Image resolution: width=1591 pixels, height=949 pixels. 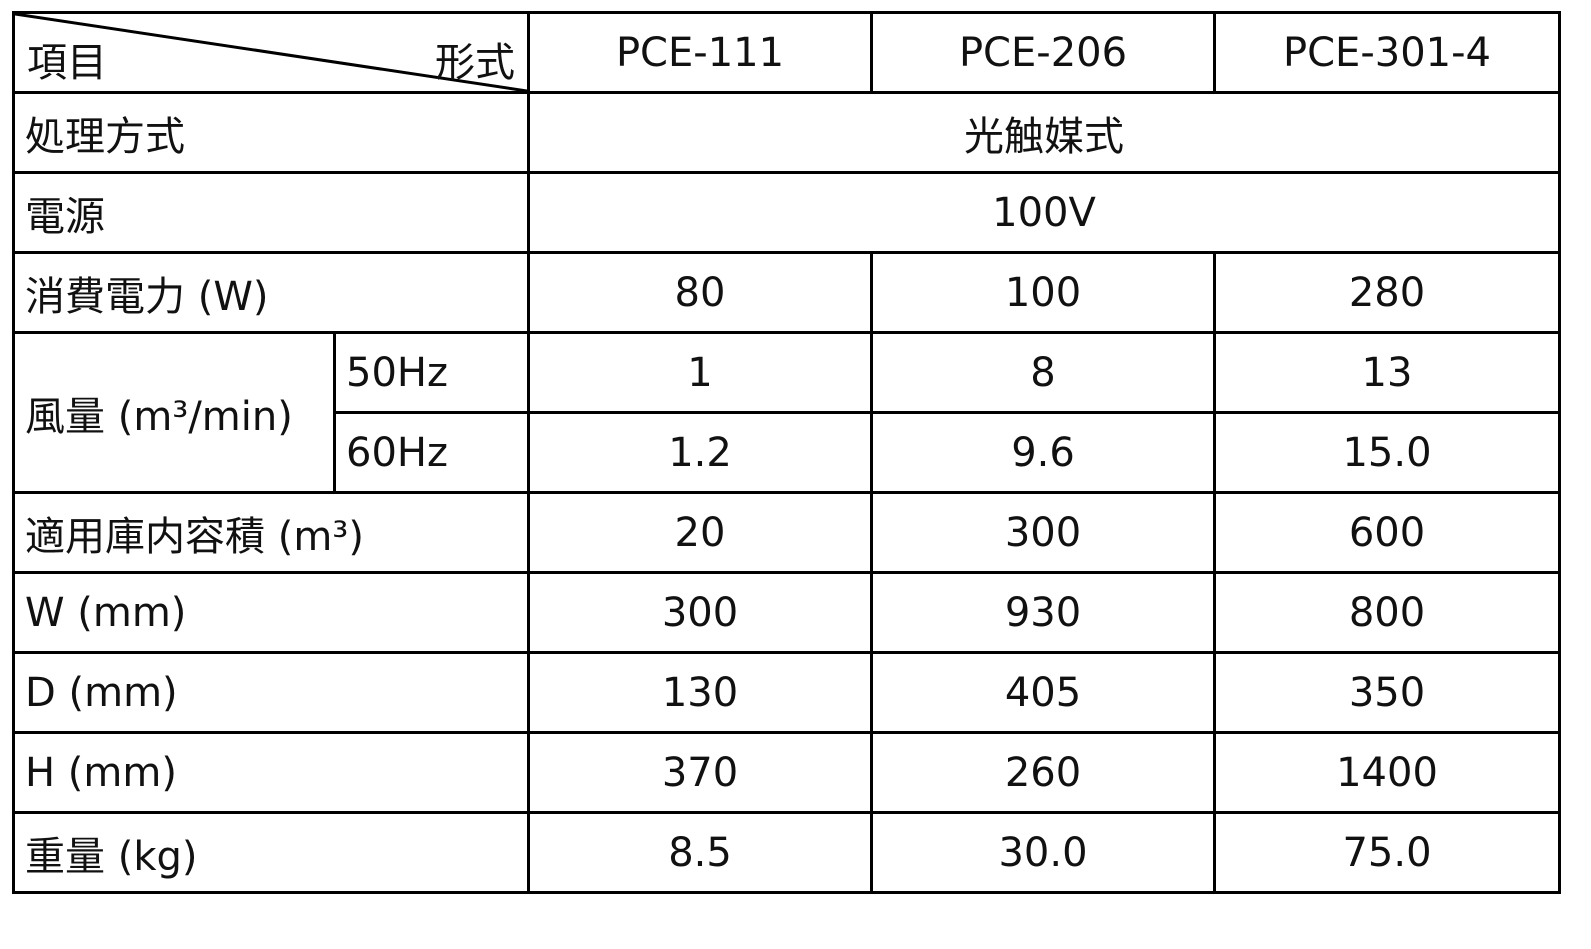 I want to click on cell: 930, so click(x=1043, y=612).